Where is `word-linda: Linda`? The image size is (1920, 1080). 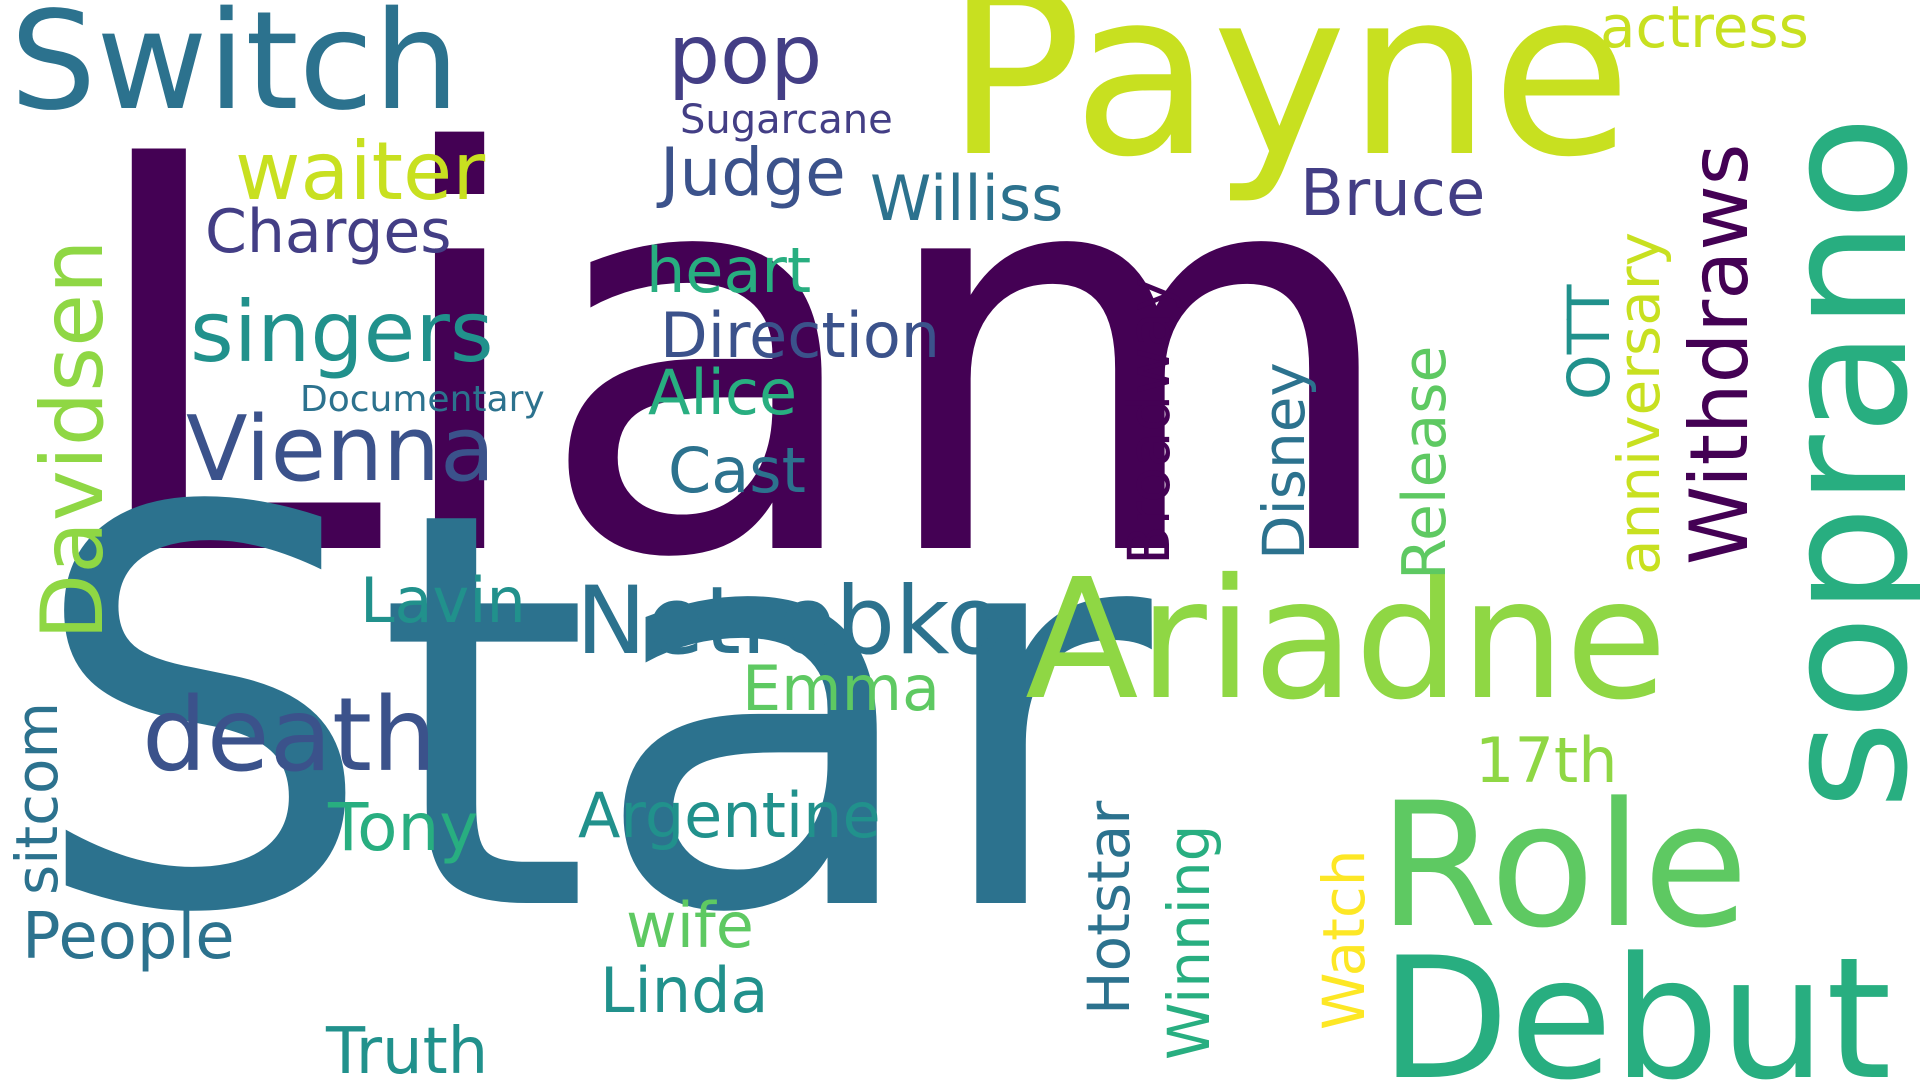
word-linda: Linda is located at coordinates (684, 990).